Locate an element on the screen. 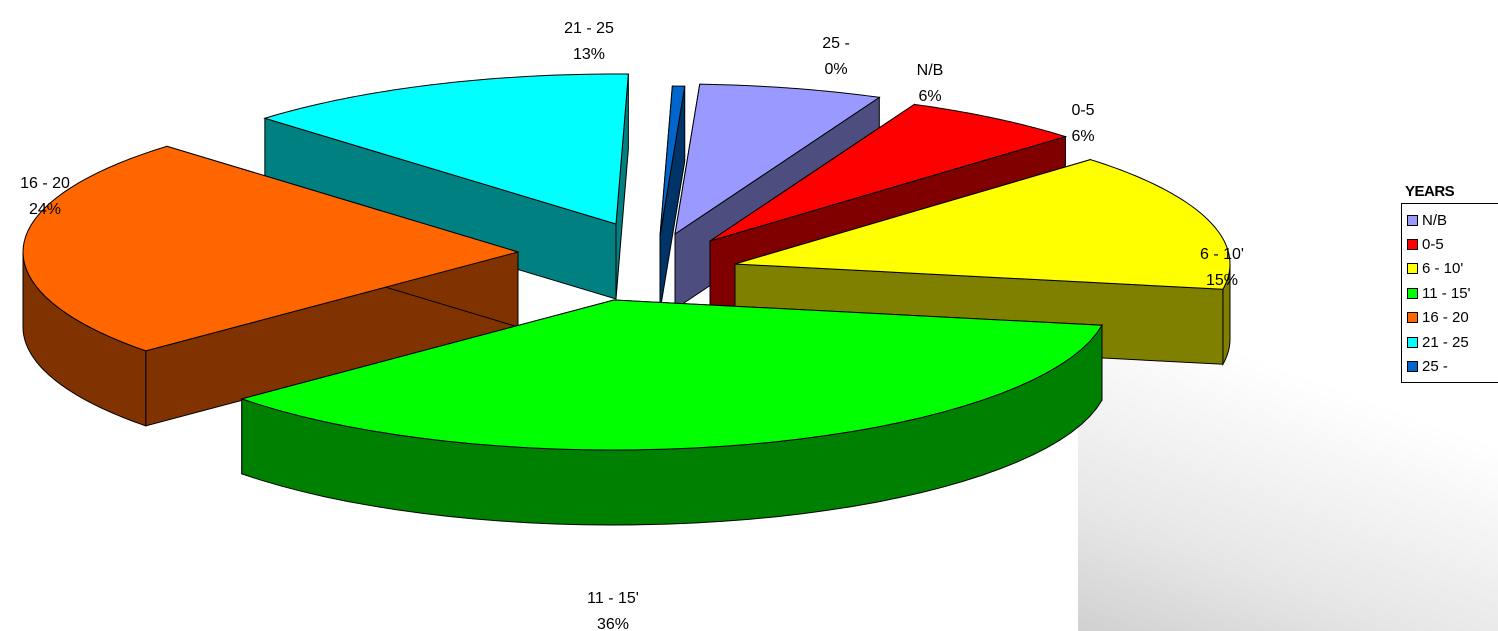 The height and width of the screenshot is (631, 1498). legend-item: 6 - 10' is located at coordinates (1435, 269).